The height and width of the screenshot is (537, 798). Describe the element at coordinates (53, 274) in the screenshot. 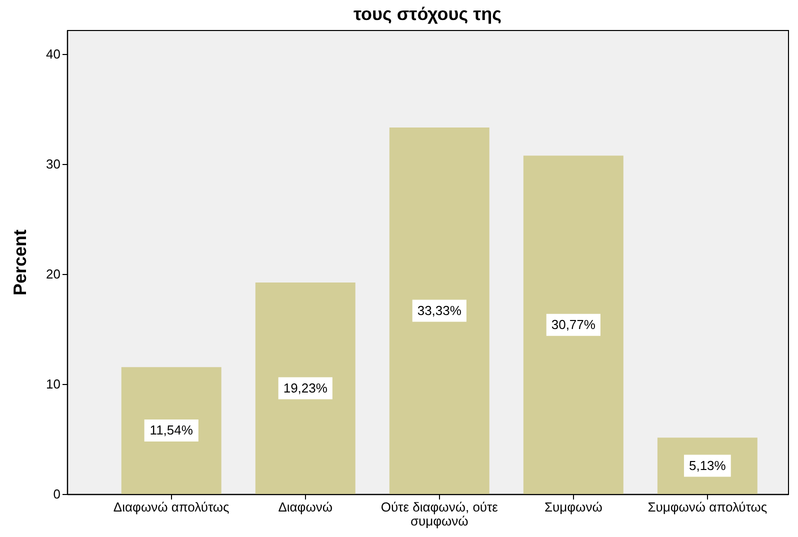

I see `y-tick-label: 20` at that location.